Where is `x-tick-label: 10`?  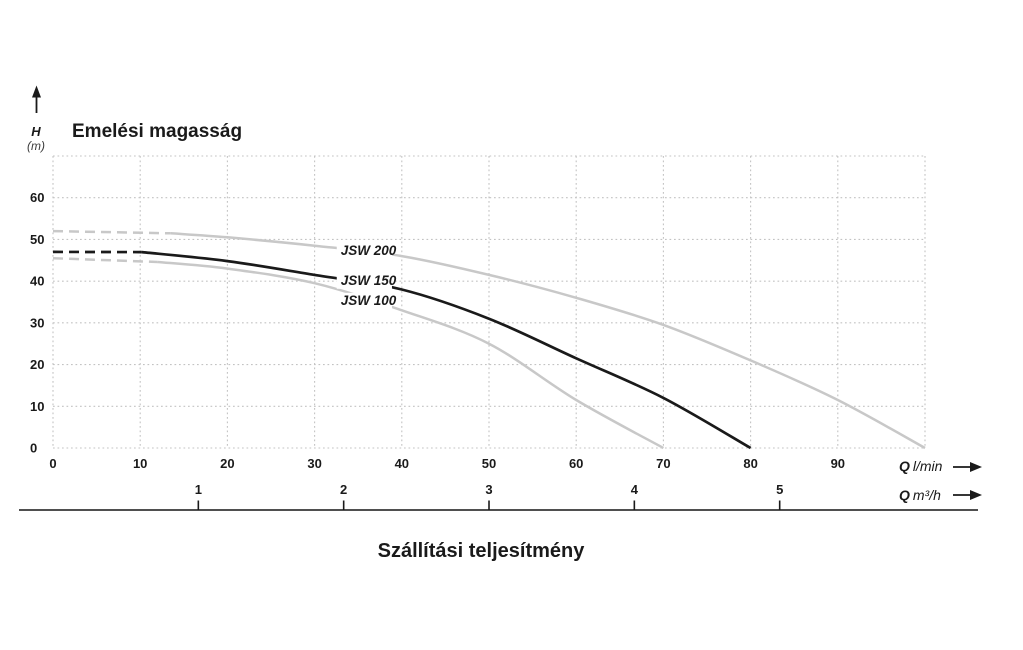 x-tick-label: 10 is located at coordinates (140, 463).